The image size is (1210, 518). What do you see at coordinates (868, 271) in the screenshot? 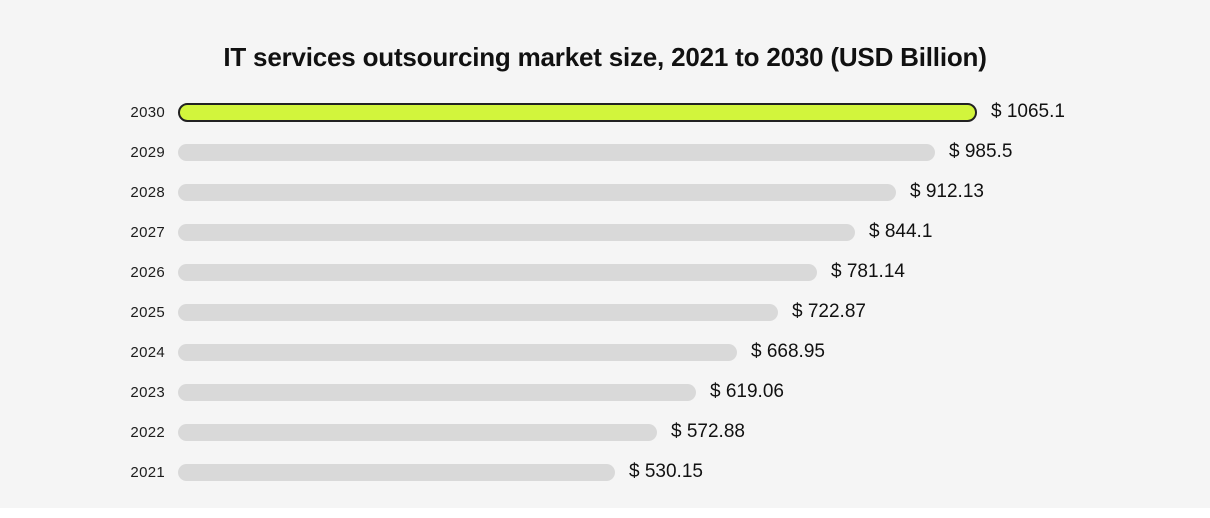
I see `value-label: $ 781.14` at bounding box center [868, 271].